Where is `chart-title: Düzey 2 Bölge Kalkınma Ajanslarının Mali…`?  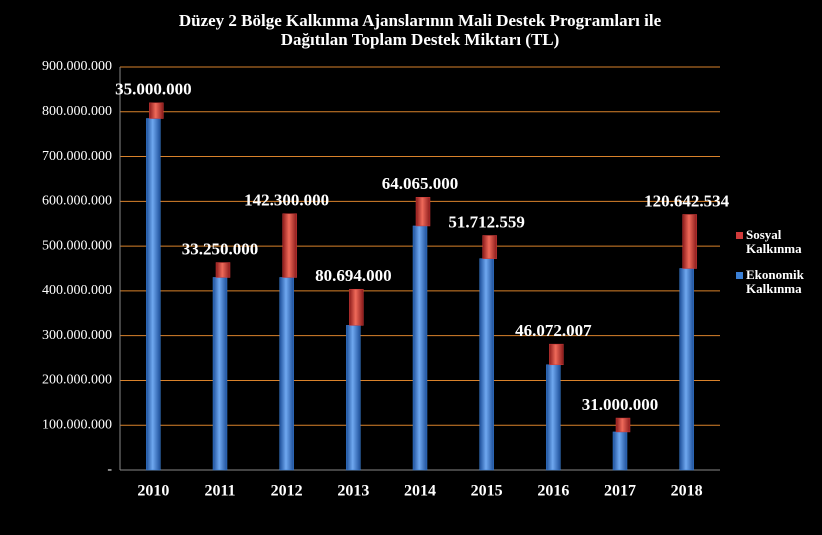
chart-title: Düzey 2 Bölge Kalkınma Ajanslarının Mali… is located at coordinates (420, 20).